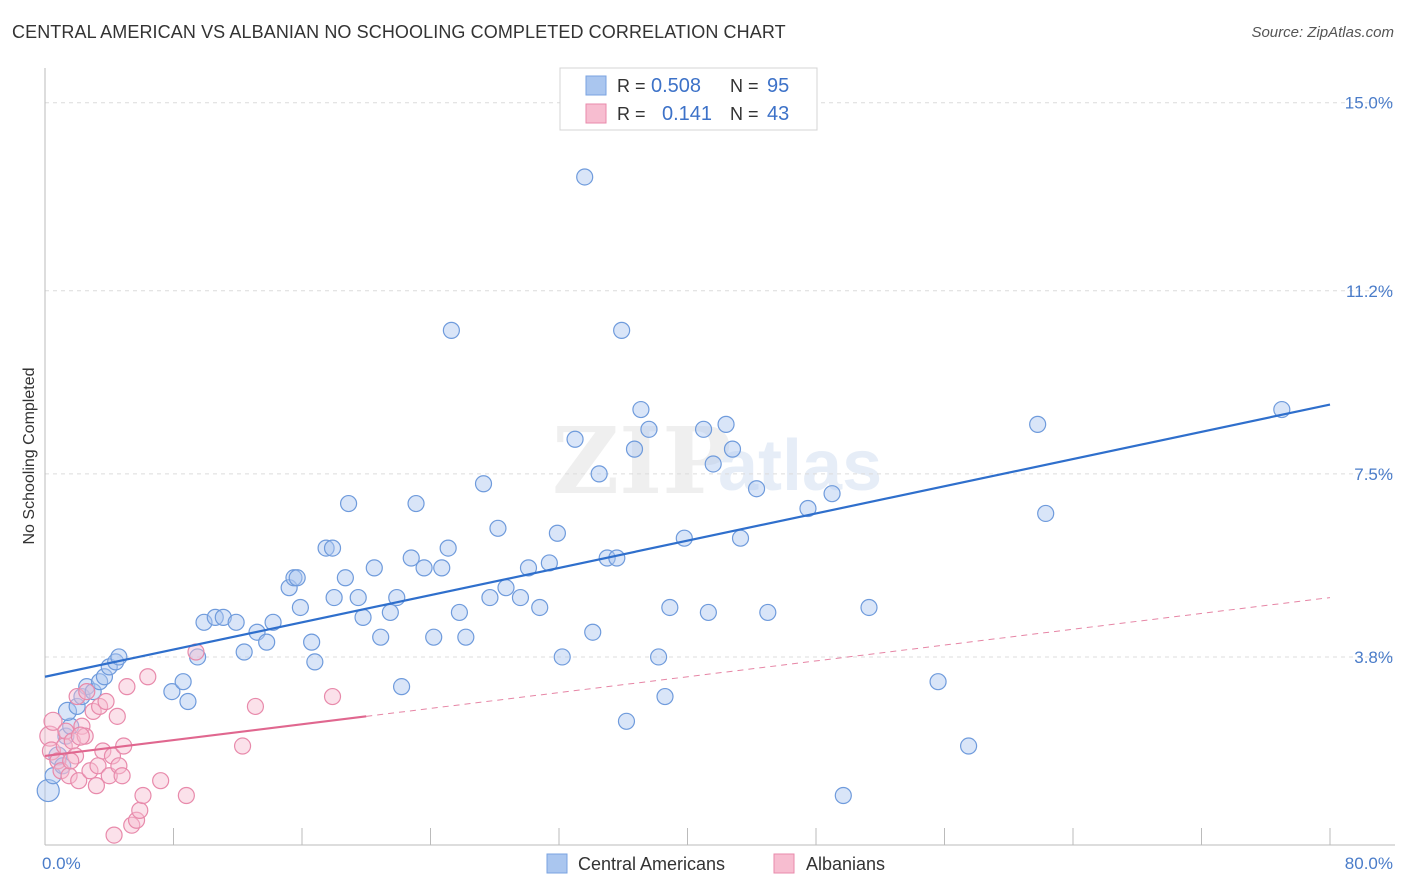 The image size is (1406, 892). I want to click on x-axis-tick-labels: 0.0% 80.0%, so click(717, 863).